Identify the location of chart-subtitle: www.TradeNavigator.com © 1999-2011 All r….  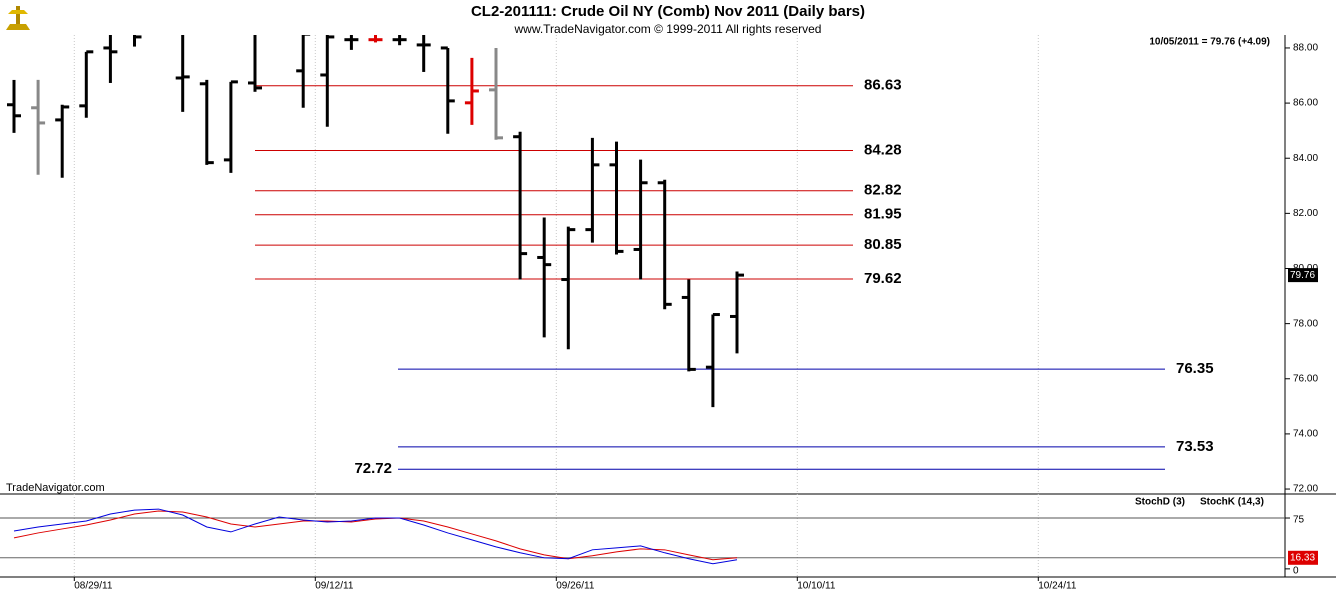
(668, 29).